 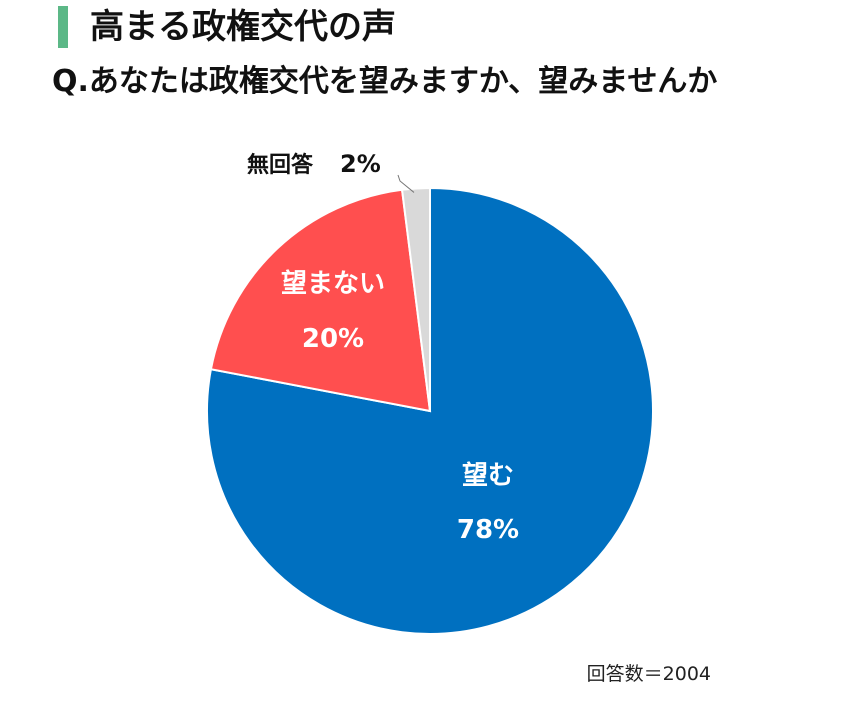 What do you see at coordinates (333, 339) in the screenshot?
I see `slice-value-1: 20%` at bounding box center [333, 339].